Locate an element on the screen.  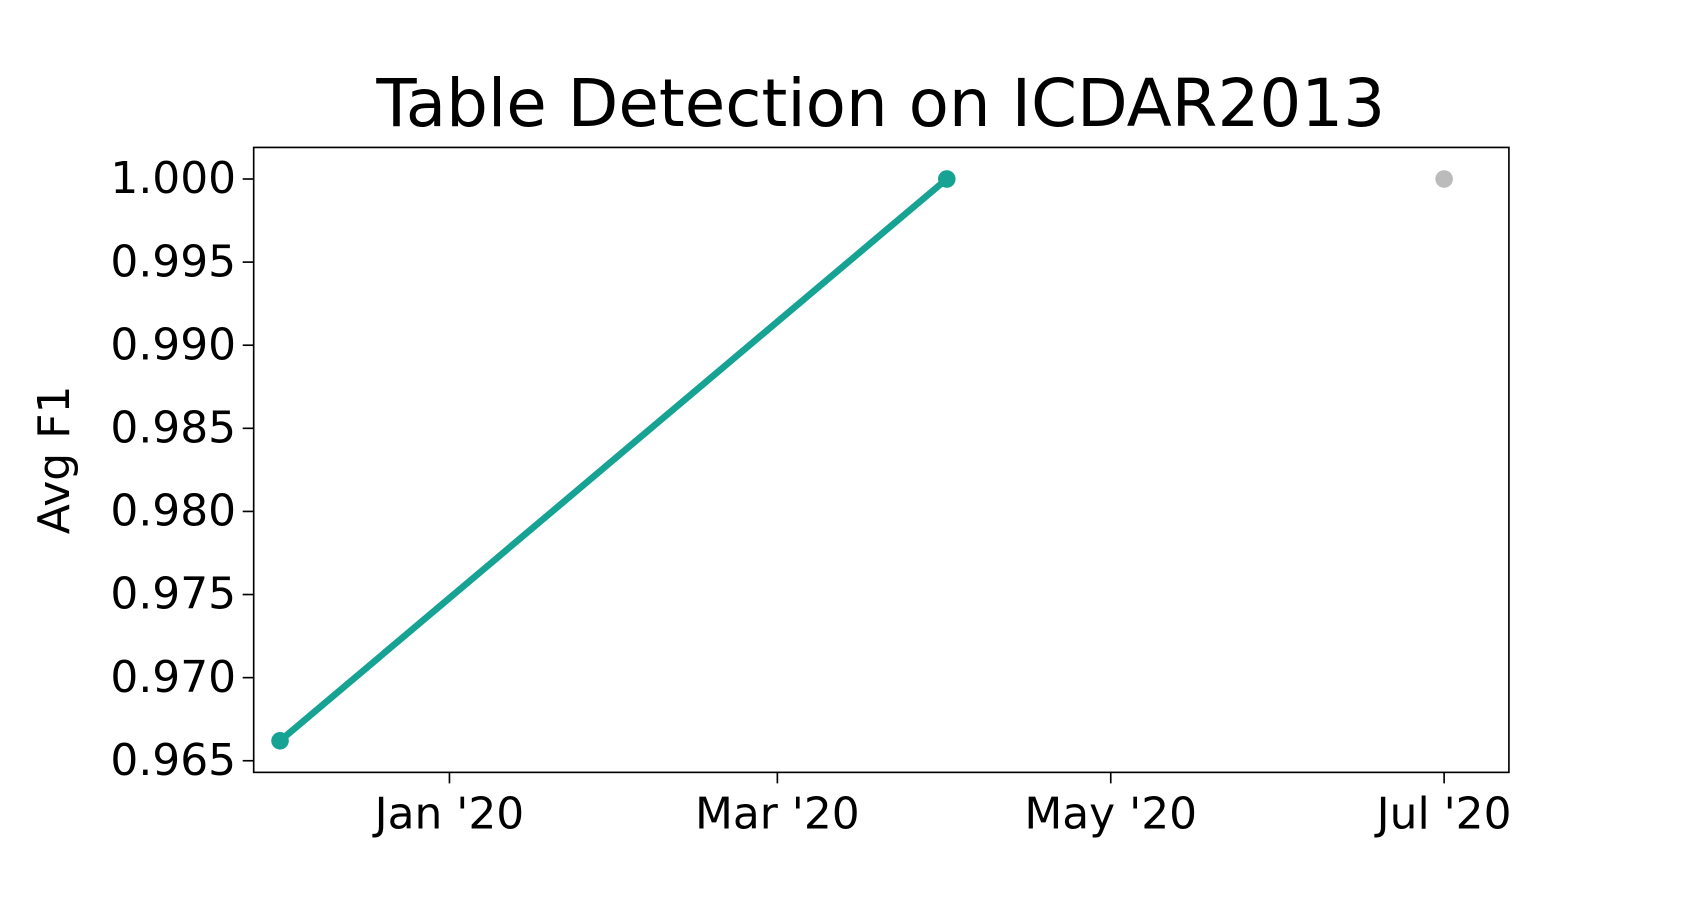
y-tick-label: 0.970 is located at coordinates (173, 677).